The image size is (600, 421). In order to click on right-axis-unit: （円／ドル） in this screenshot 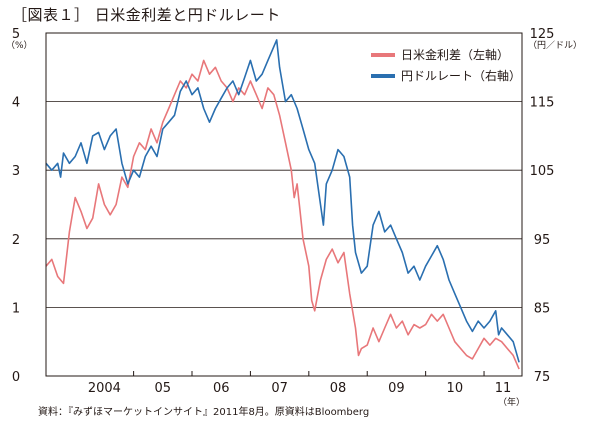, I will do `click(555, 45)`.